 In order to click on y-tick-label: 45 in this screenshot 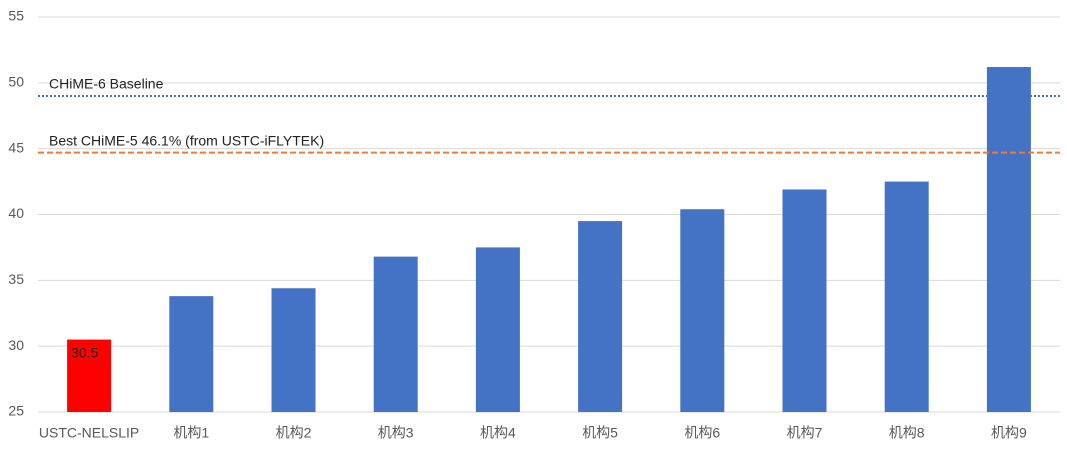, I will do `click(16, 147)`.